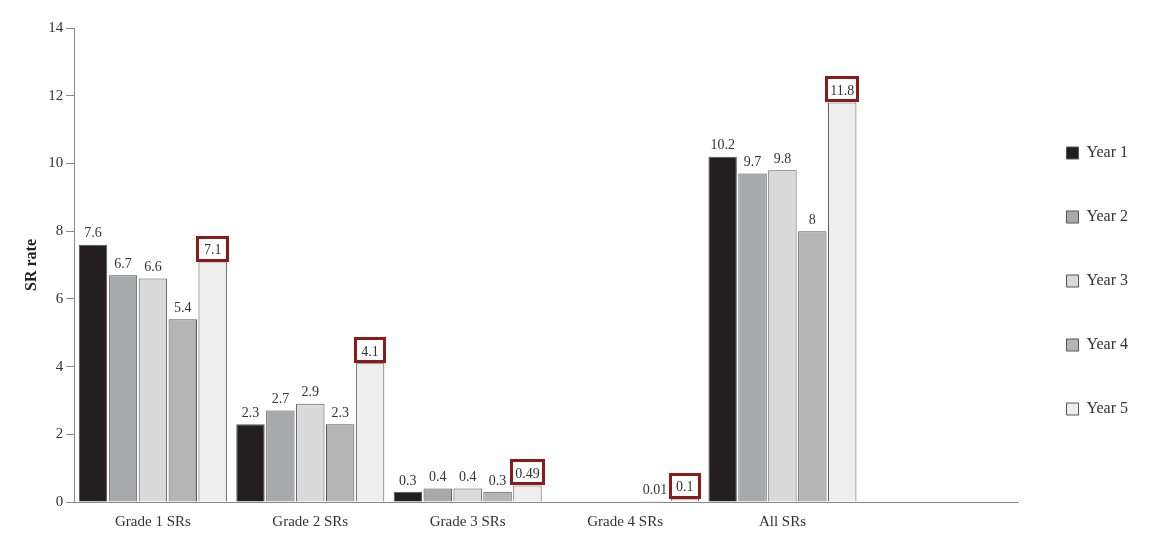 Image resolution: width=1162 pixels, height=542 pixels. Describe the element at coordinates (1107, 216) in the screenshot. I see `legend-label: Year 2` at that location.